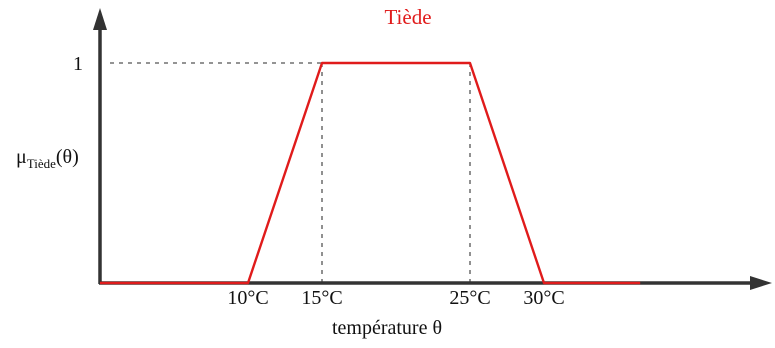 The width and height of the screenshot is (775, 348). What do you see at coordinates (761, 283) in the screenshot?
I see `x-axis-arrowhead` at bounding box center [761, 283].